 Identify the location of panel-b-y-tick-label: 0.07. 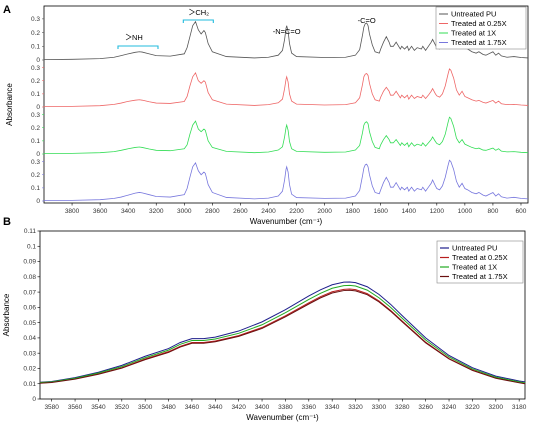
(29, 292).